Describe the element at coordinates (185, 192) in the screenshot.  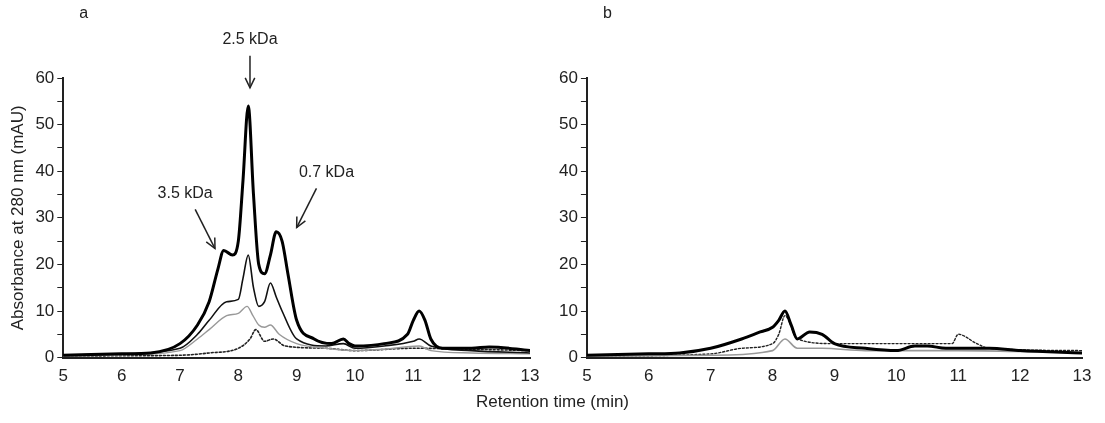
I see `annotation: 3.5 kDa` at that location.